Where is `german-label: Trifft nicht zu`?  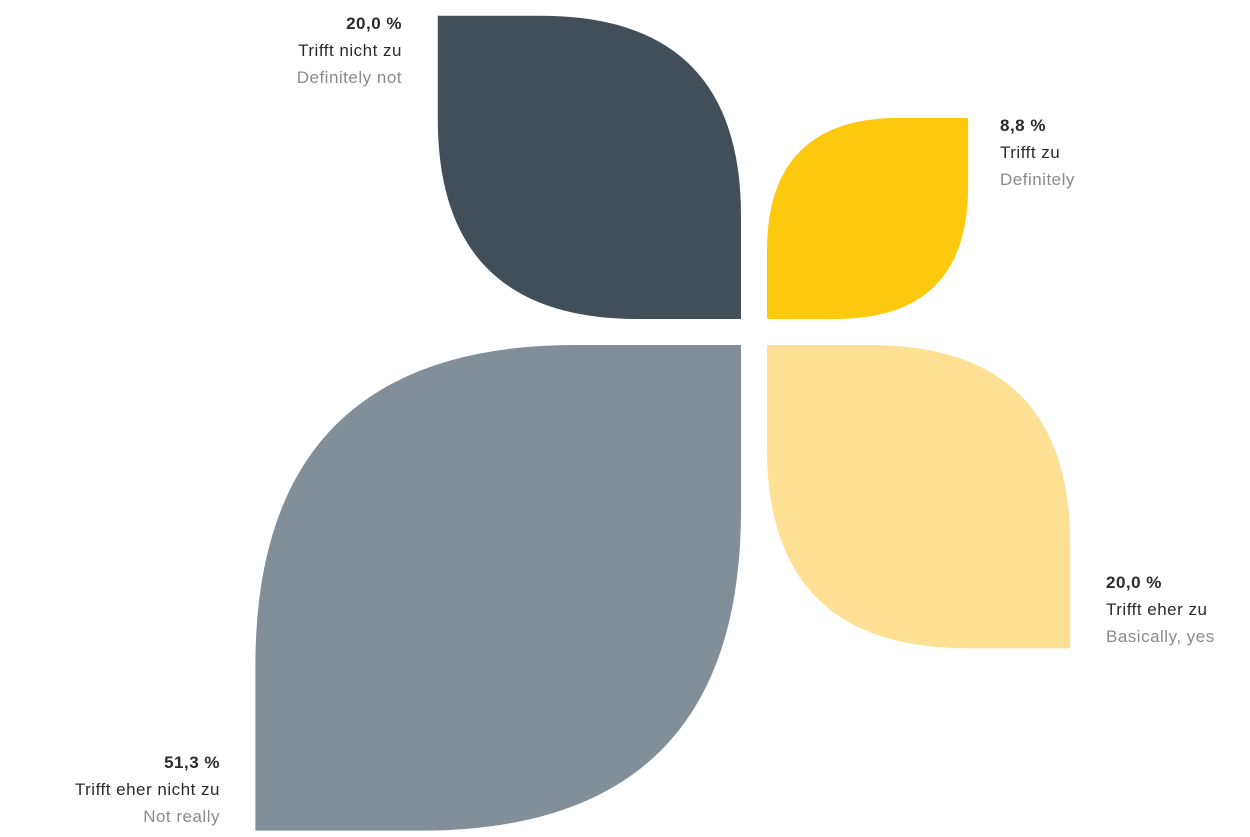
german-label: Trifft nicht zu is located at coordinates (350, 50).